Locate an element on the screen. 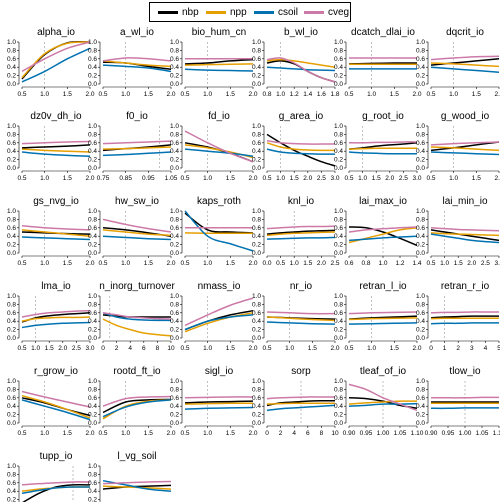 This screenshot has width=500, height=502. panel-title: tupp_io is located at coordinates (56, 456).